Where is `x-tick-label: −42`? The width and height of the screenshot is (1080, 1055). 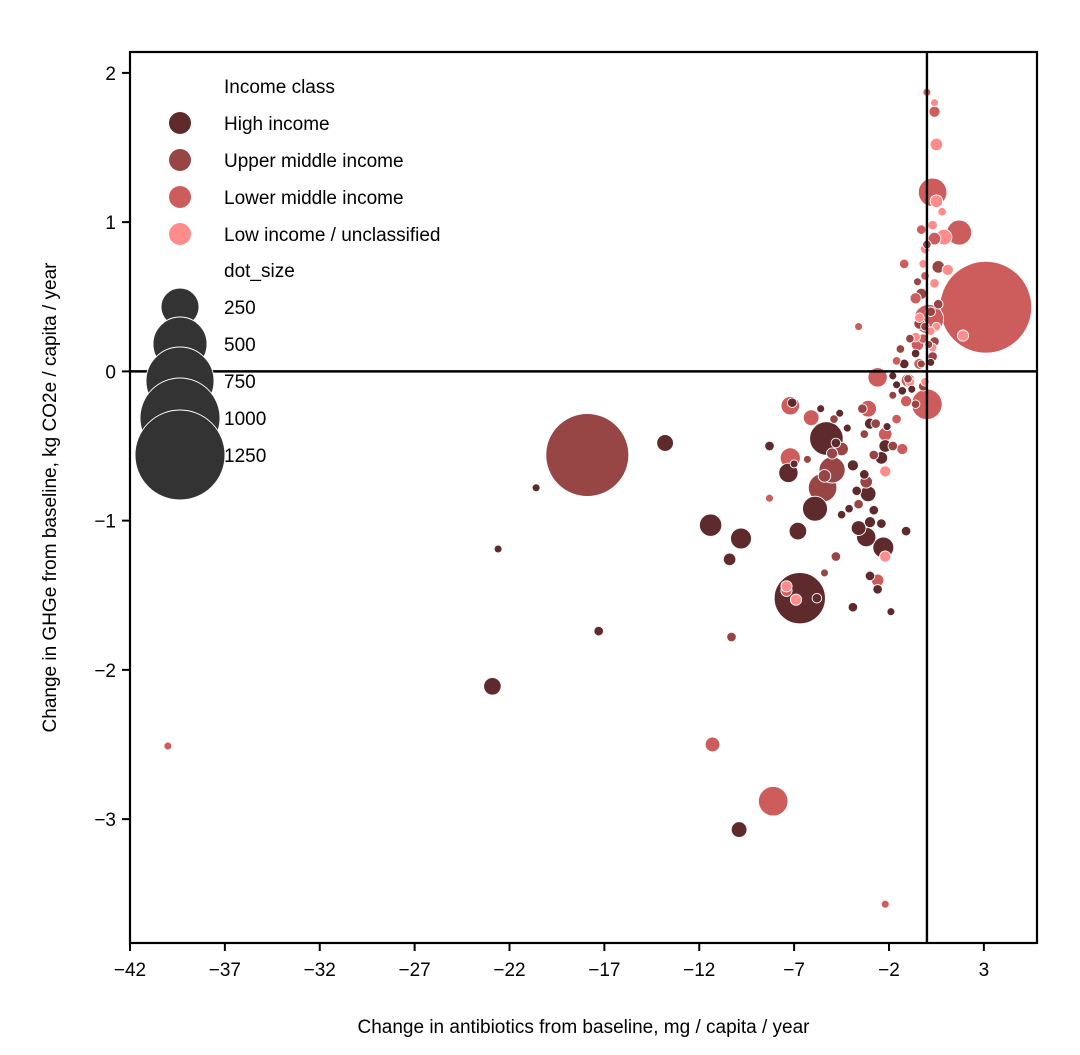 x-tick-label: −42 is located at coordinates (130, 970).